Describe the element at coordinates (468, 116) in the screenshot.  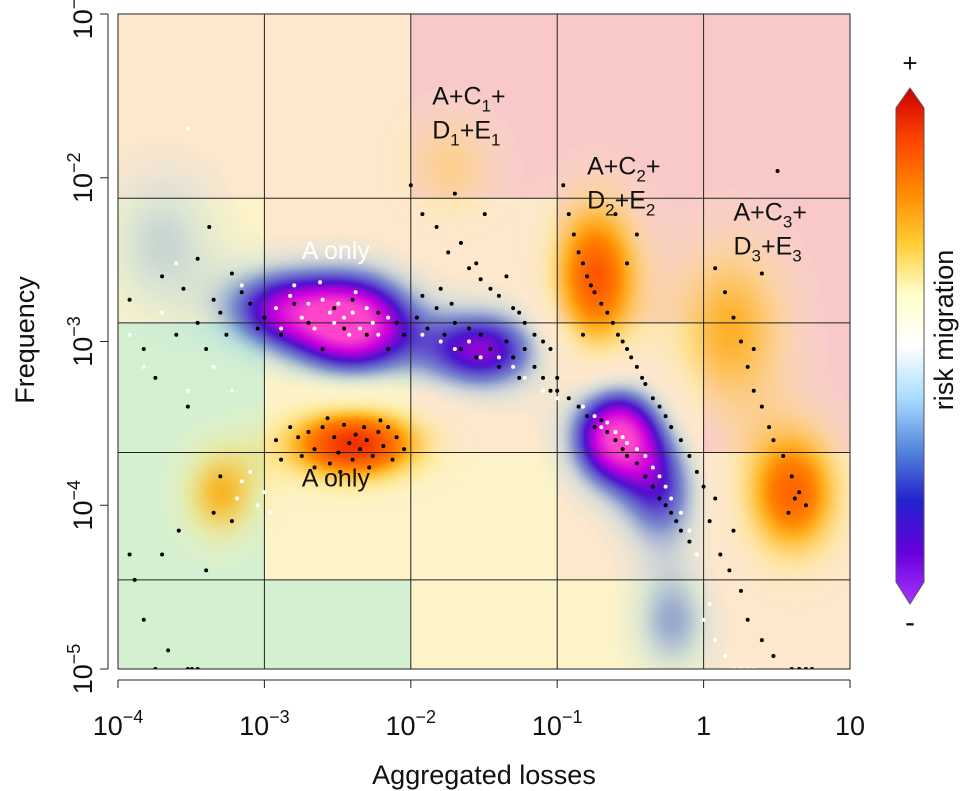
I see `annotation-label: A+C1+D1+E1` at that location.